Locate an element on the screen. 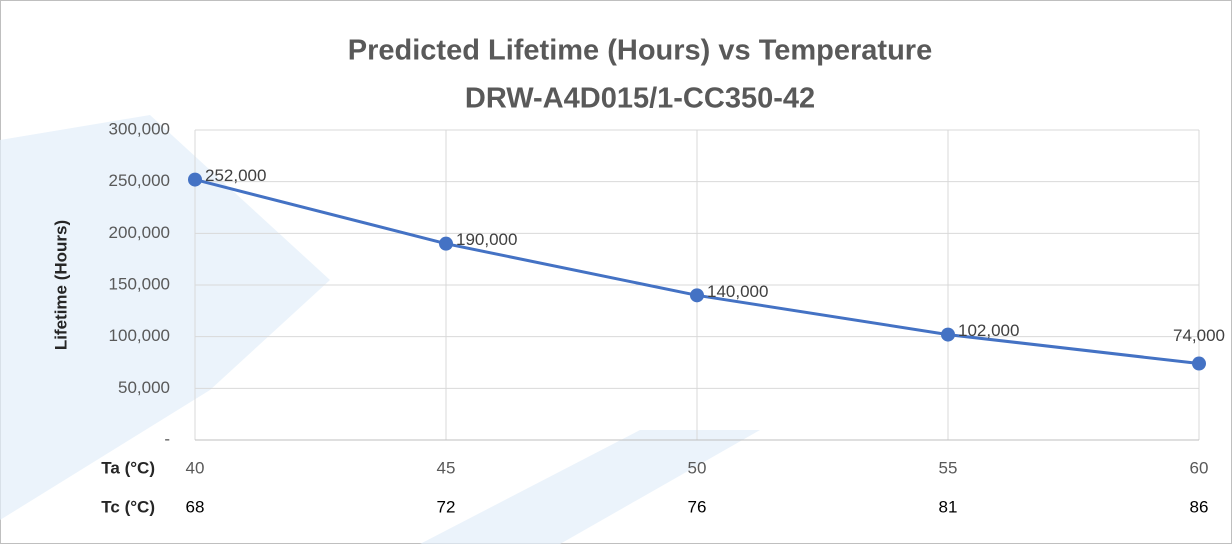 Image resolution: width=1232 pixels, height=549 pixels. x-tick-label: 60 is located at coordinates (1199, 467).